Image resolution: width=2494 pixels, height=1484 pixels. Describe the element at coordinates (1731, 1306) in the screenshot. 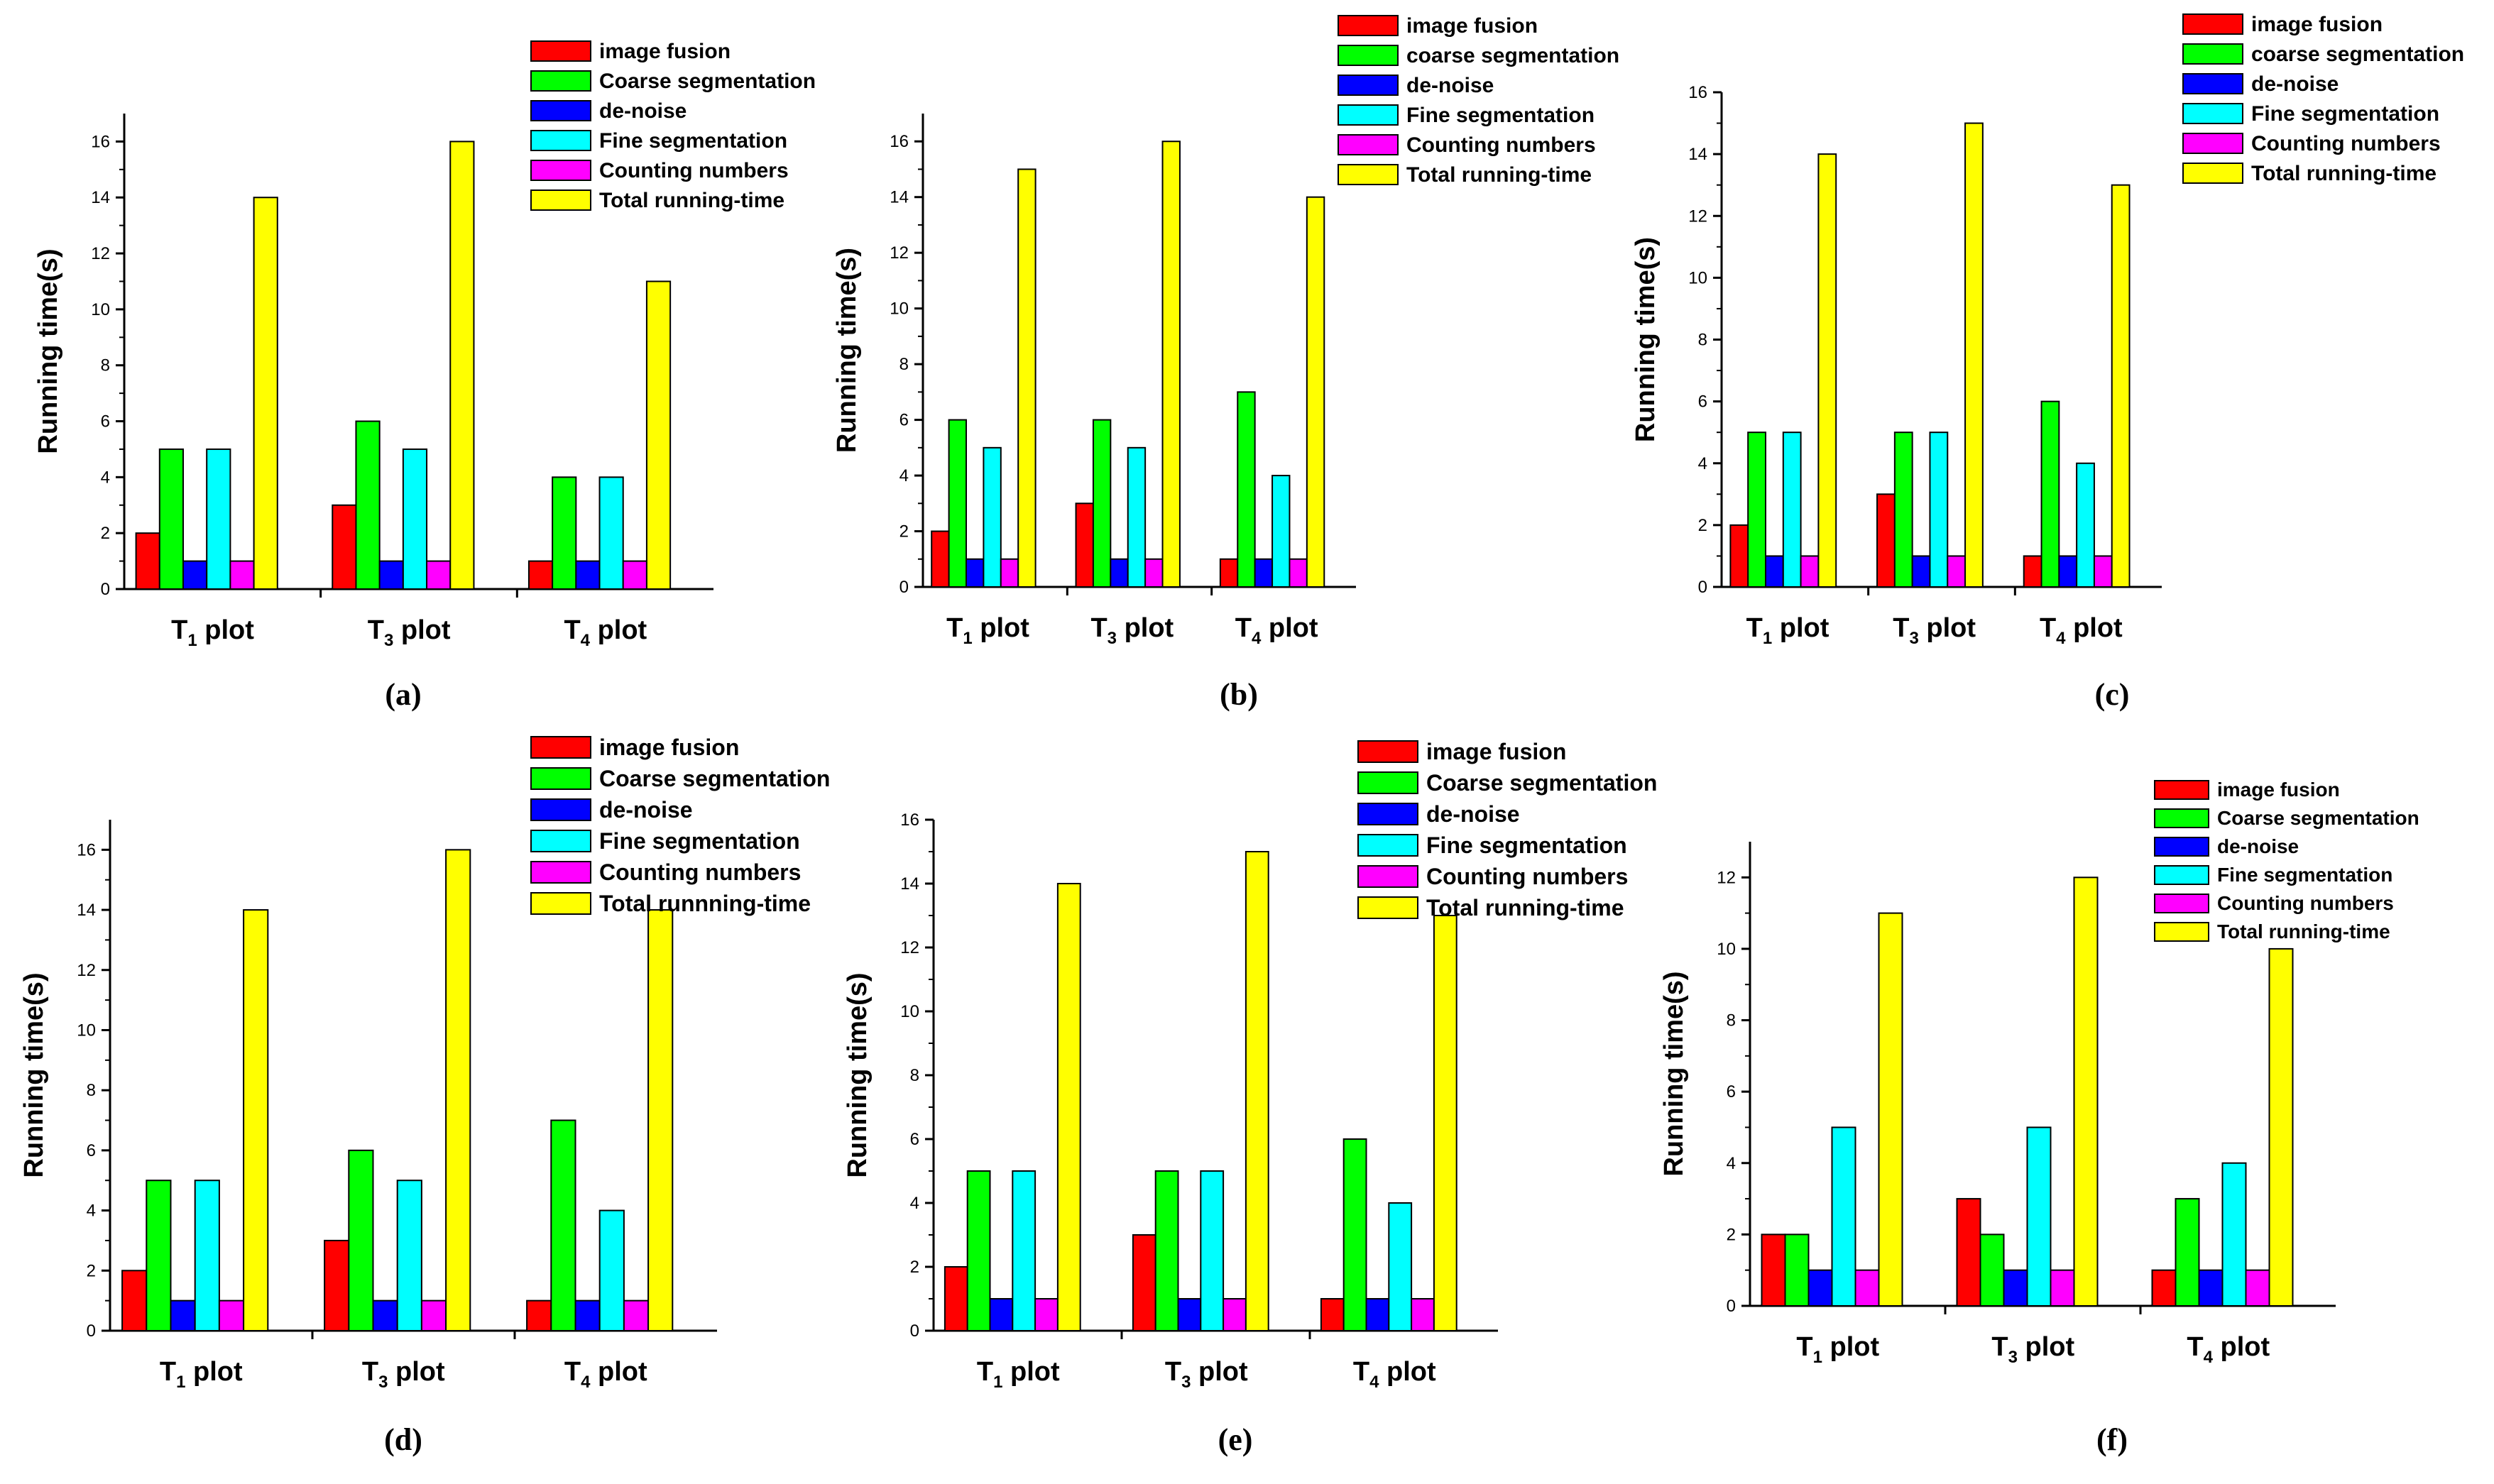

I see `y-tick-label: 0` at that location.